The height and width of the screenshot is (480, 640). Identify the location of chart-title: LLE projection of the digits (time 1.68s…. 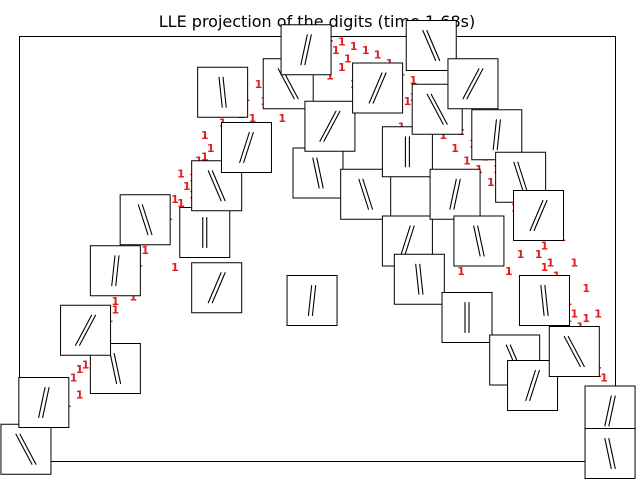
(317, 21).